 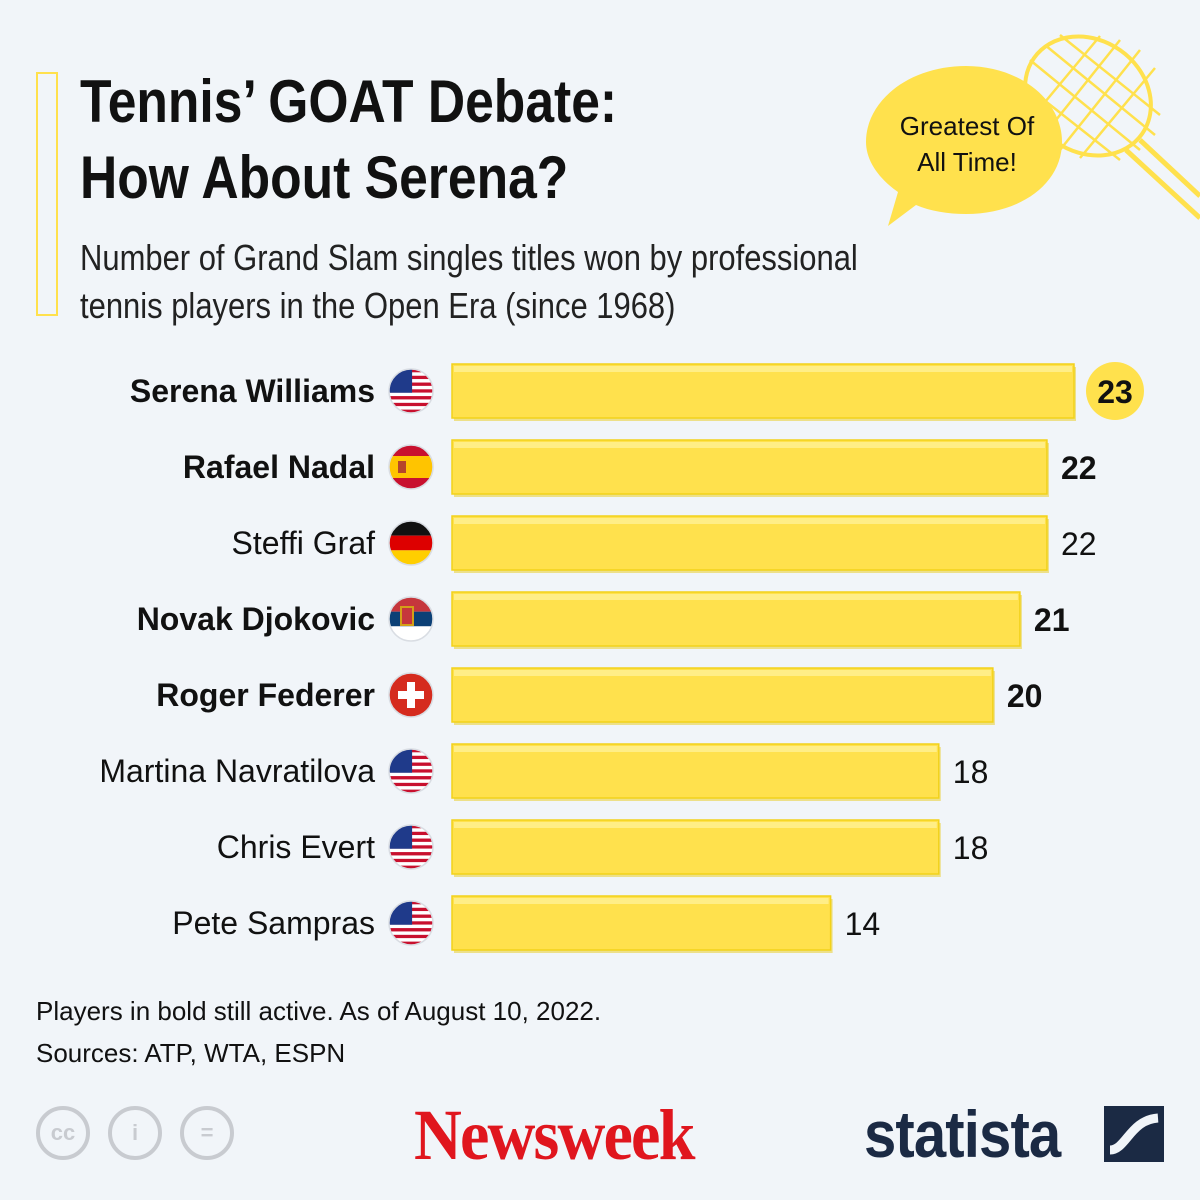 I want to click on statista-logo-text: statista, so click(x=962, y=1134).